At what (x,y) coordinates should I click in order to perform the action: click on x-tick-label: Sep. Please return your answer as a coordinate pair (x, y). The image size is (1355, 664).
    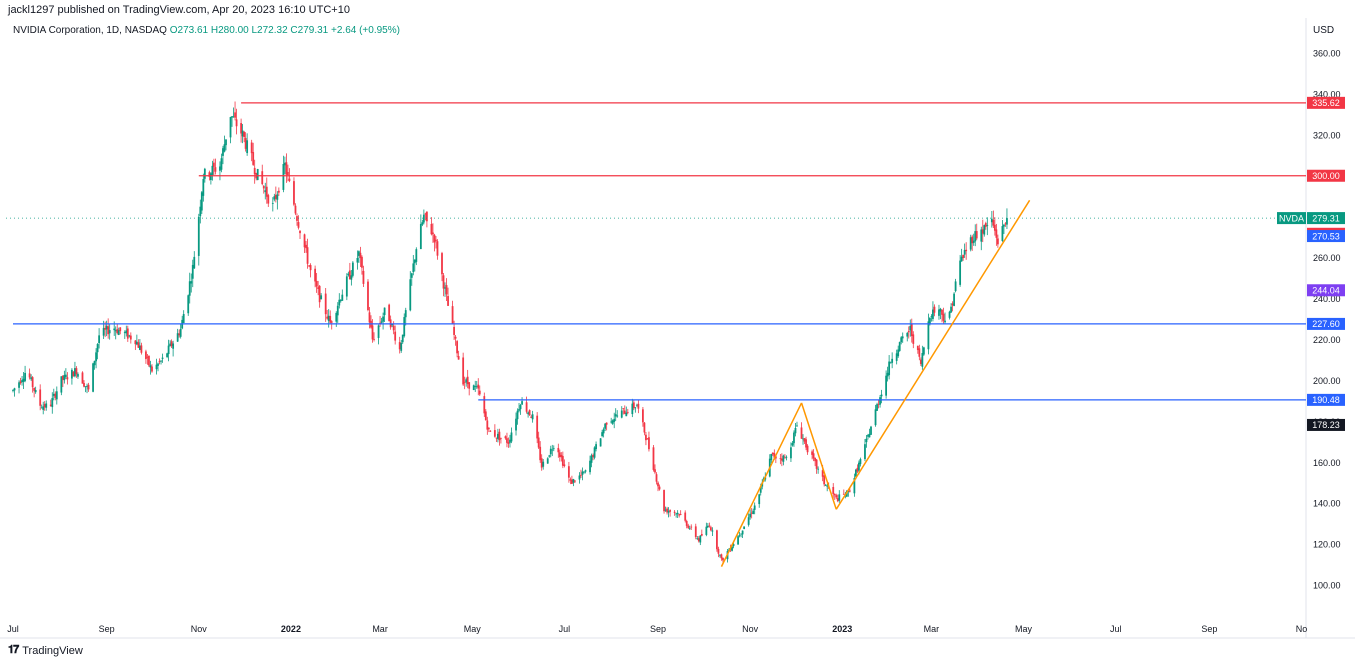
    Looking at the image, I should click on (107, 629).